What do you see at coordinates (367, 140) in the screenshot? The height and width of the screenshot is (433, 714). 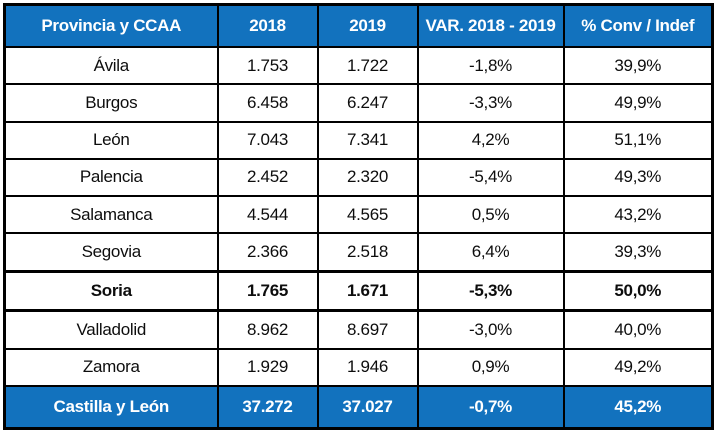 I see `value-2019-cell: 7.341` at bounding box center [367, 140].